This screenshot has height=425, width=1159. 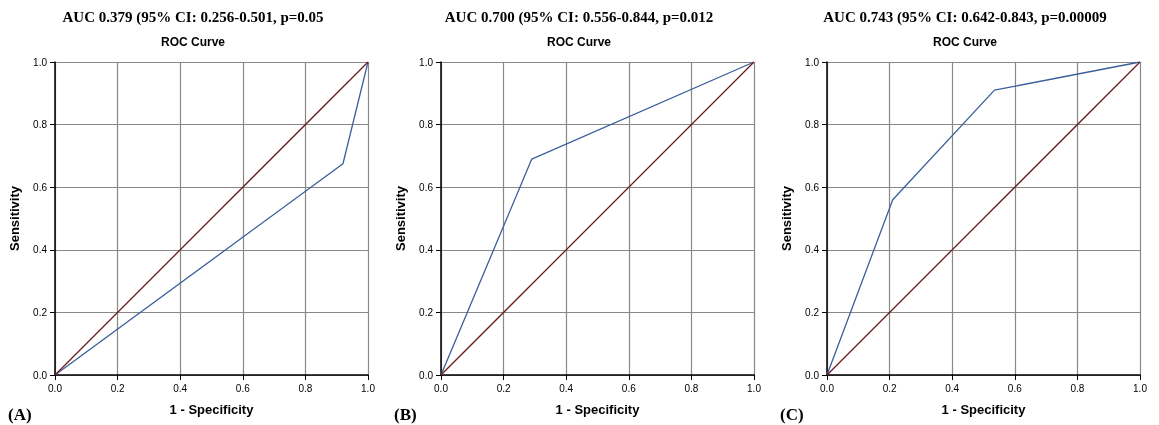 What do you see at coordinates (405, 414) in the screenshot?
I see `text: (B)` at bounding box center [405, 414].